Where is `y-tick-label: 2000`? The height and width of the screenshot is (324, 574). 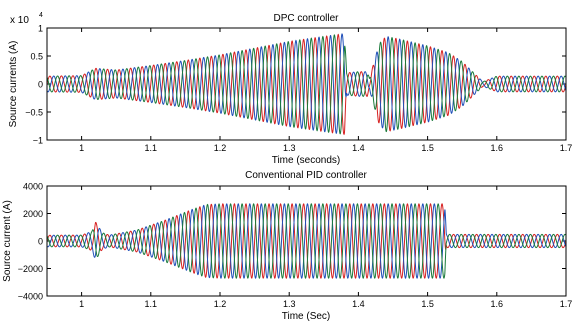
y-tick-label: 2000 is located at coordinates (33, 214).